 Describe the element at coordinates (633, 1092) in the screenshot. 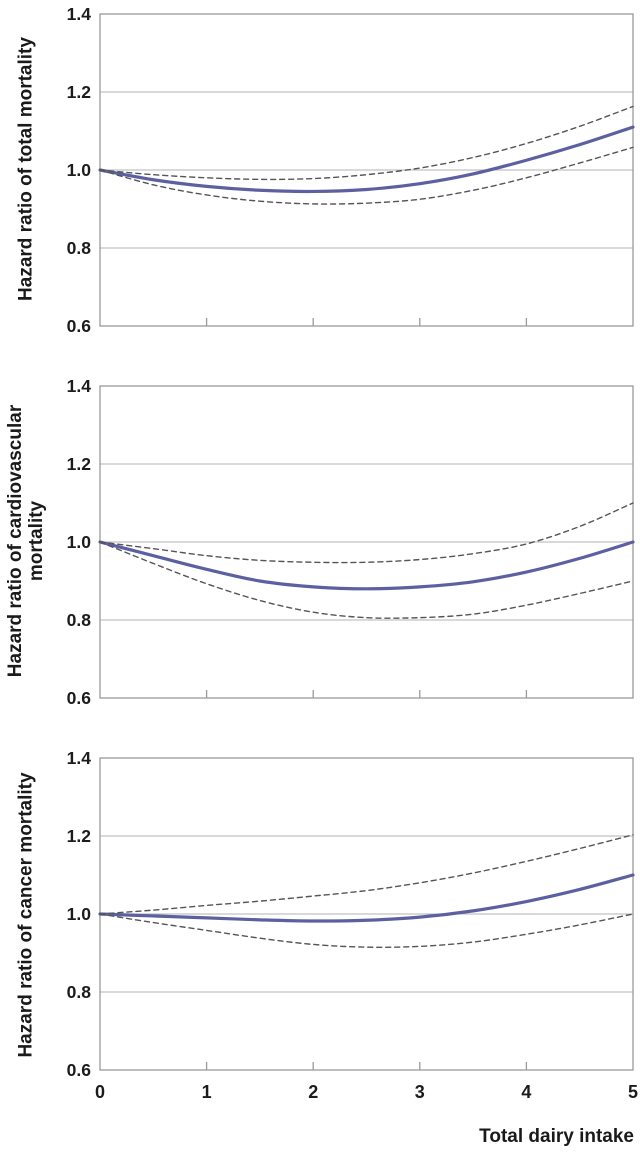

I see `svg-text: 5` at that location.